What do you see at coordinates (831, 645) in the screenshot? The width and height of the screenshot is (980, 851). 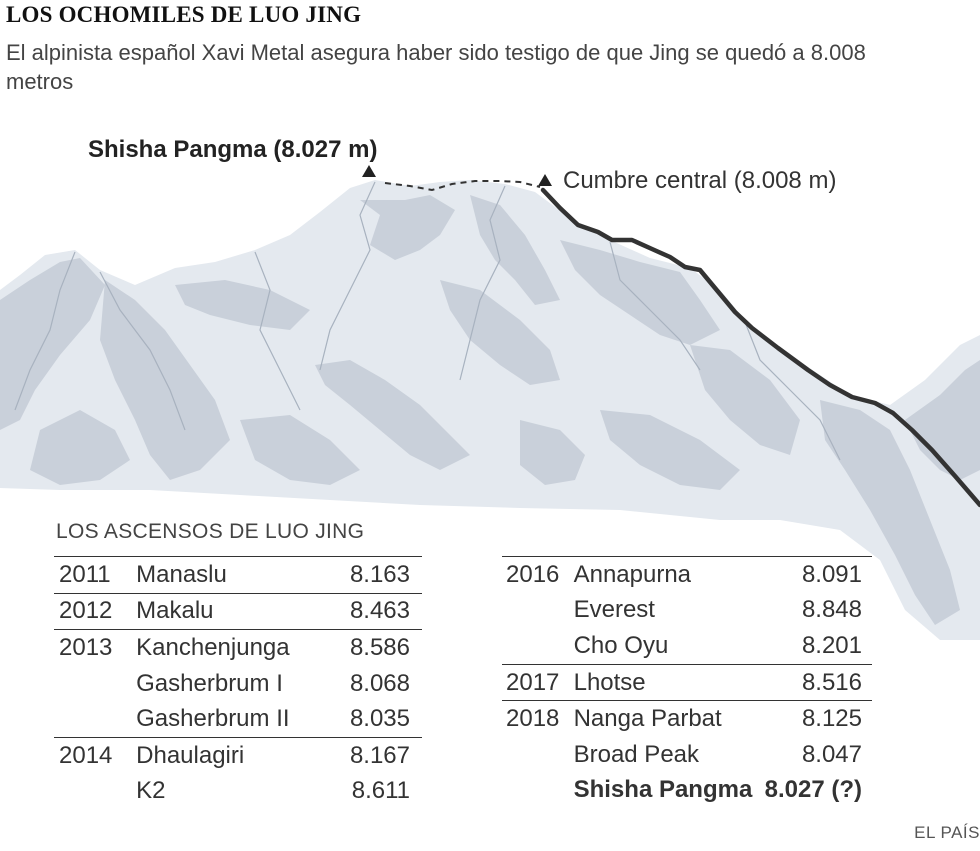 I see `altitude-cell: 8.201` at bounding box center [831, 645].